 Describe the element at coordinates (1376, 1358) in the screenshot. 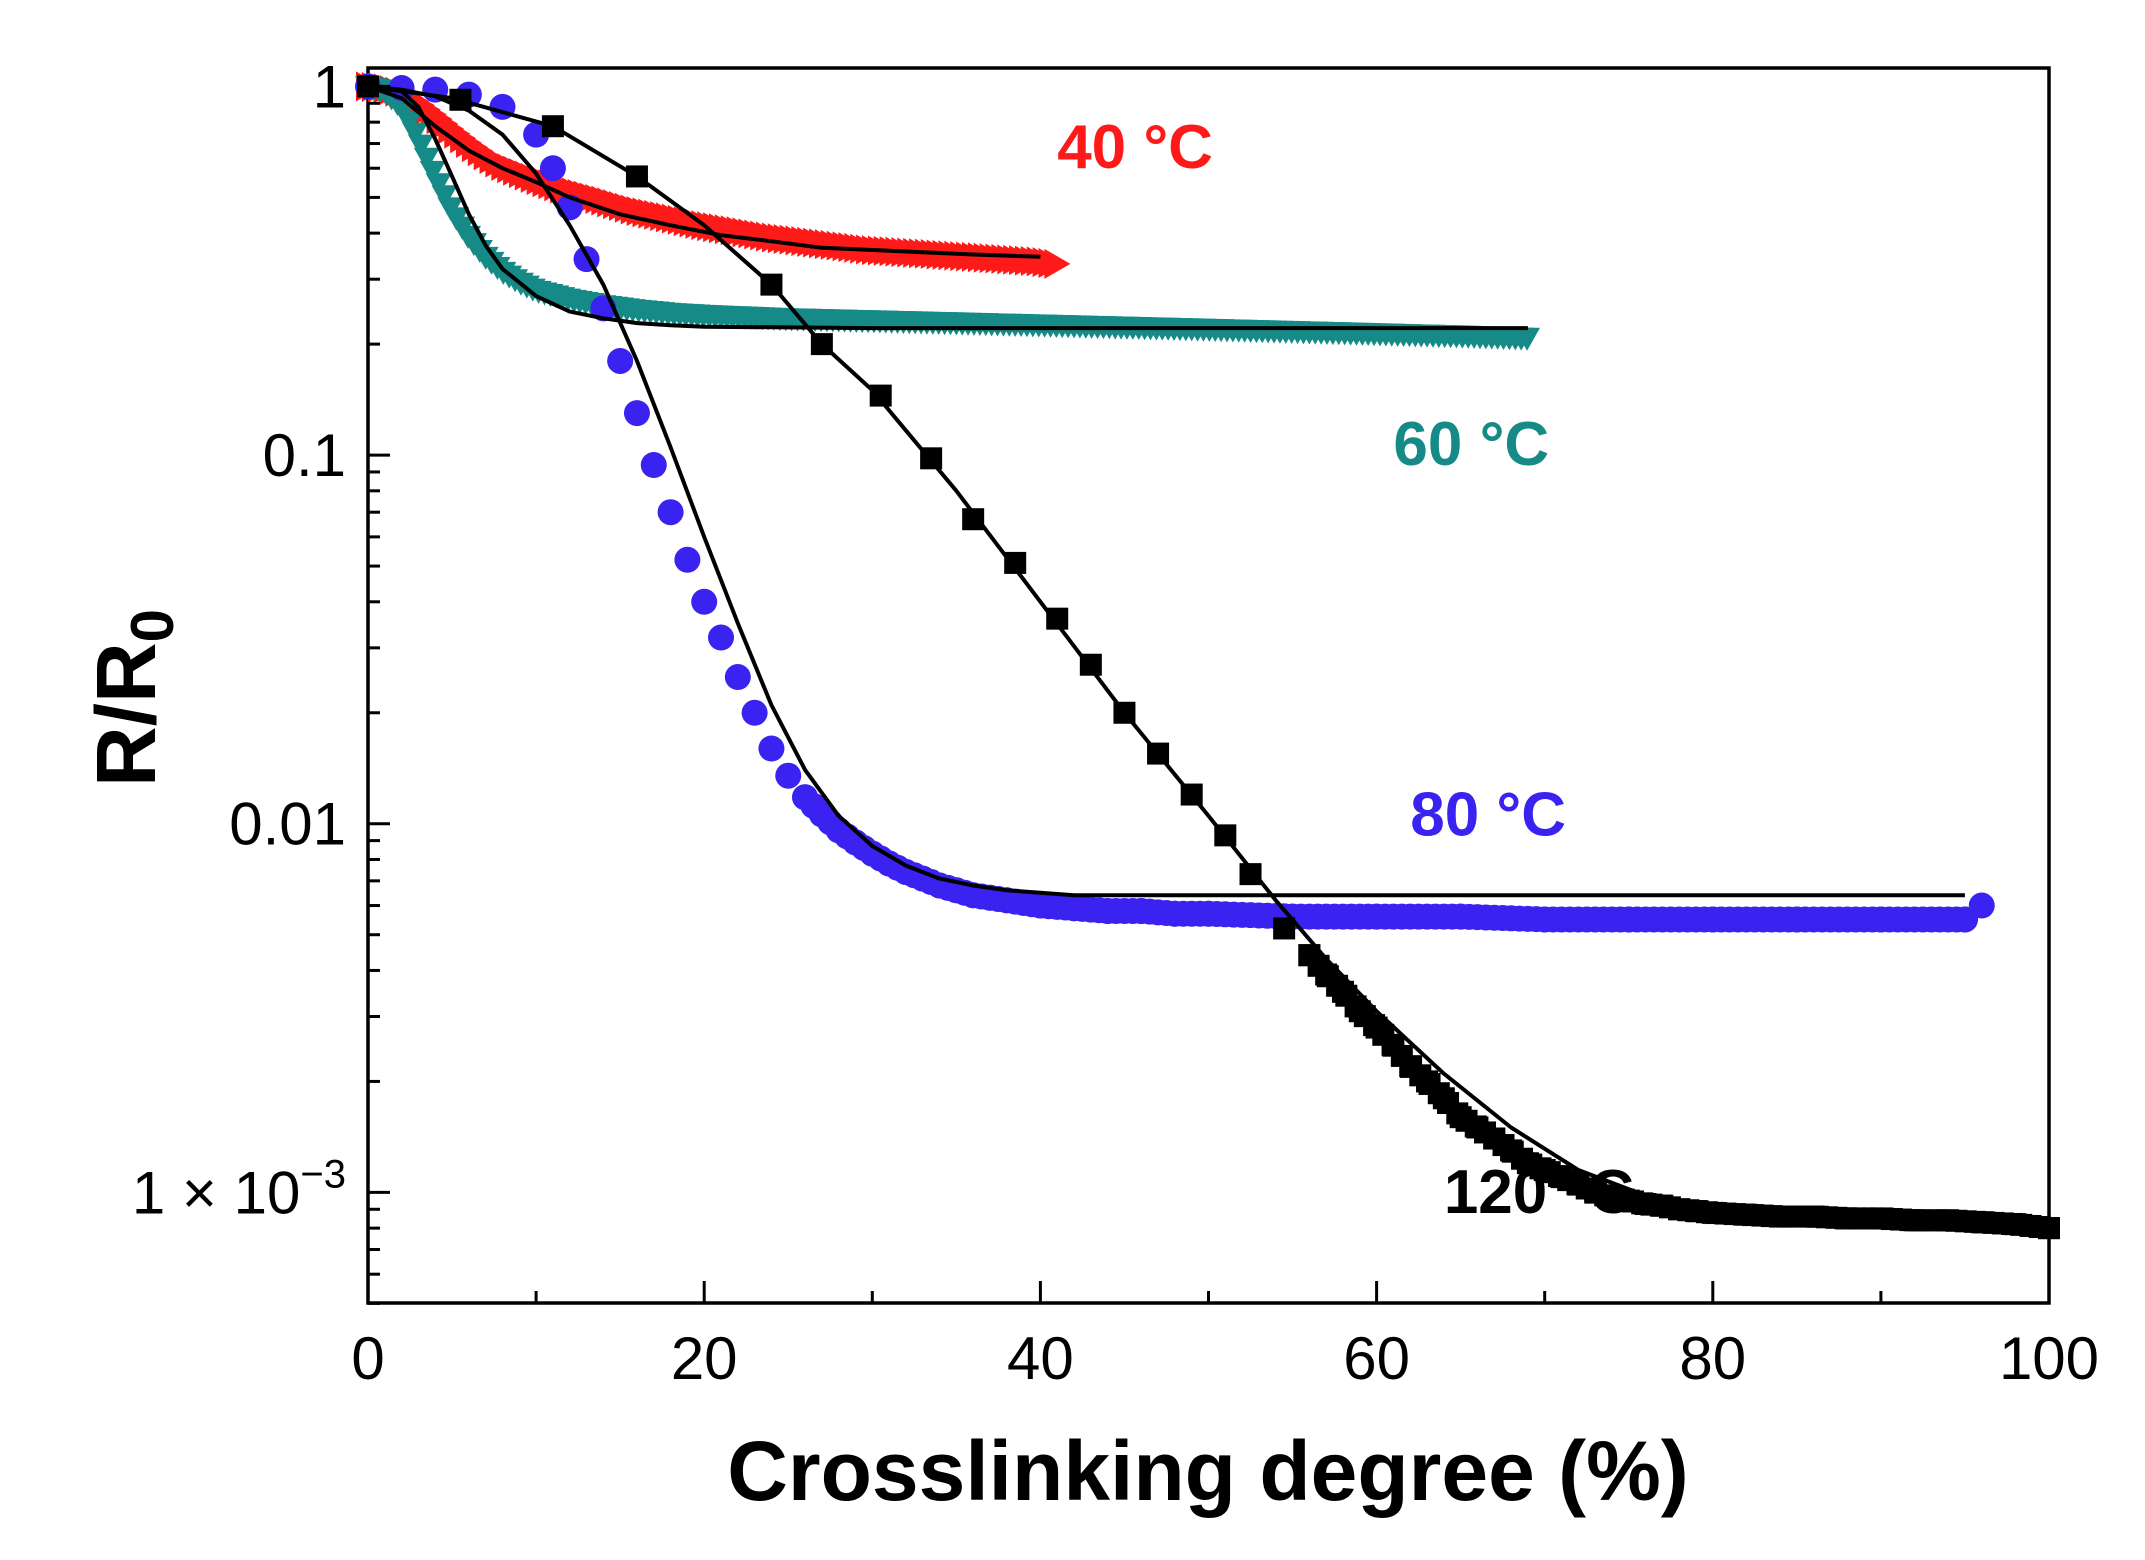

I see `x-tick-label: 60` at that location.